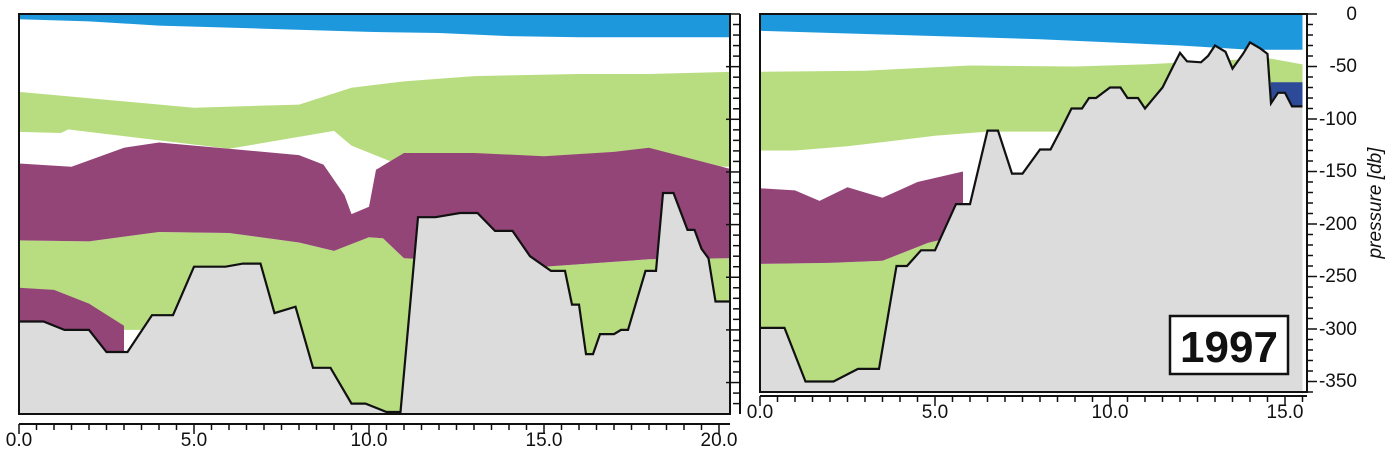  What do you see at coordinates (1338, 198) in the screenshot?
I see `y-tick-labels: 0 -50 -100 -150 -200 -250 -300 -350` at bounding box center [1338, 198].